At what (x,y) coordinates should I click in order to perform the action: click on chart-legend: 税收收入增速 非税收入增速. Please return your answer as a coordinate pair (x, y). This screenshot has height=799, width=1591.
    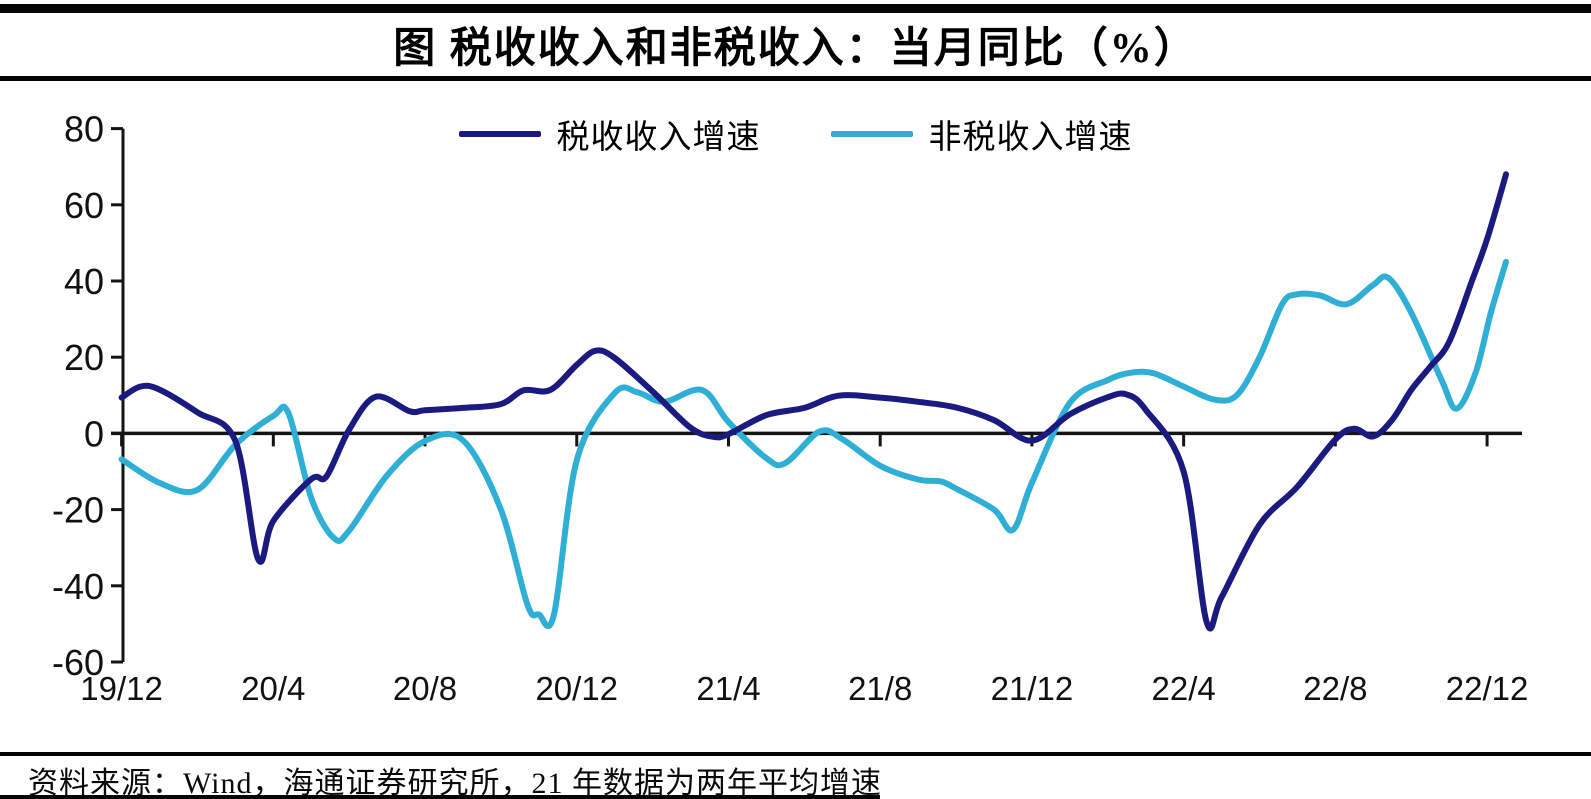
    Looking at the image, I should click on (795, 134).